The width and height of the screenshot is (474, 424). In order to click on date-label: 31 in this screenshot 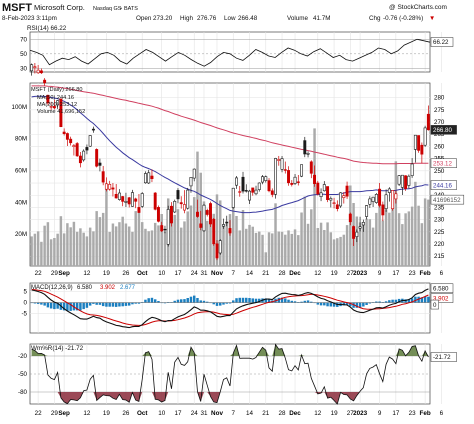, I will do `click(204, 273)`.